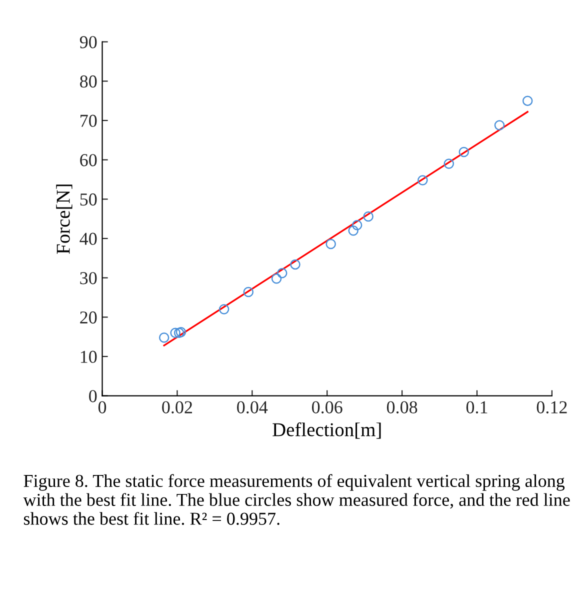 Image resolution: width=581 pixels, height=589 pixels. I want to click on x-tick-label: 0.04, so click(252, 407).